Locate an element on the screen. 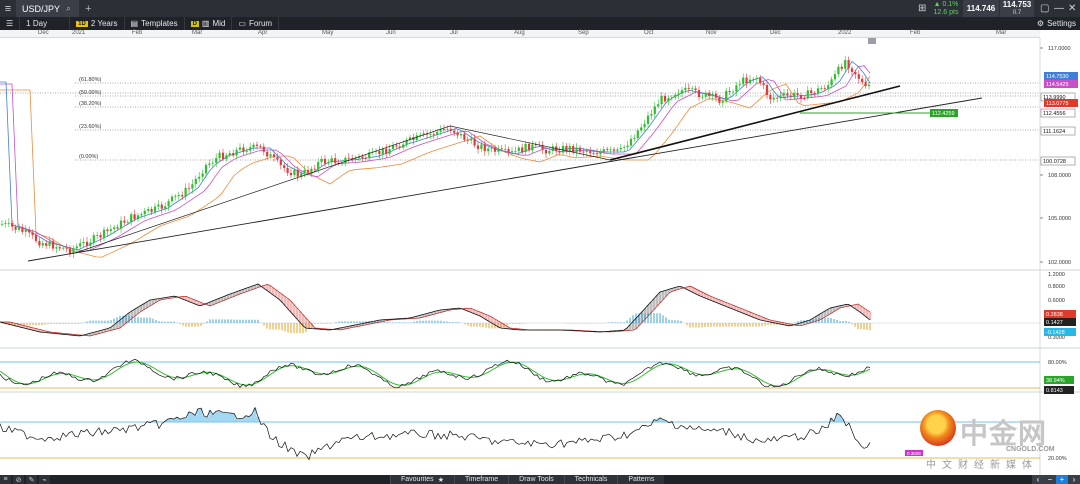  sell-price-button: 114.746 is located at coordinates (981, 8).